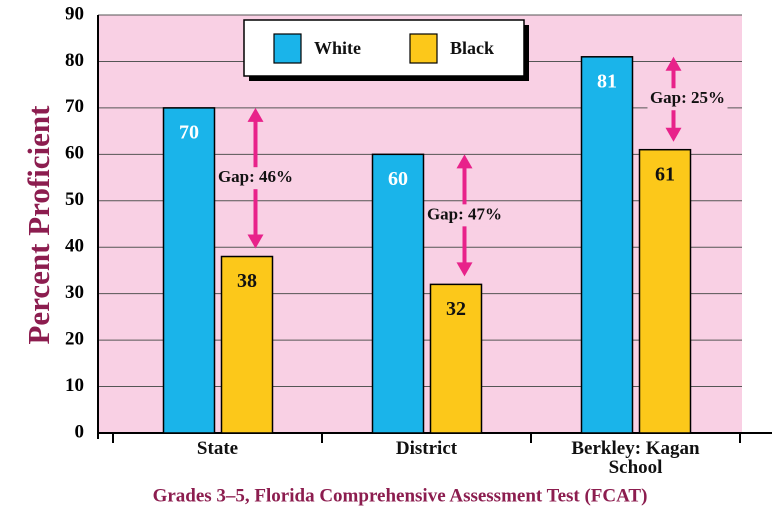 Image resolution: width=782 pixels, height=515 pixels. What do you see at coordinates (74, 199) in the screenshot?
I see `y-tick-label: 50` at bounding box center [74, 199].